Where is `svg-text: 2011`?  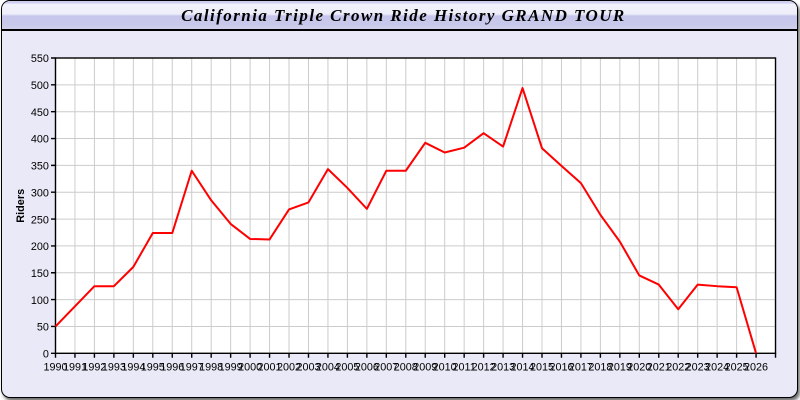 svg-text: 2011 is located at coordinates (464, 368).